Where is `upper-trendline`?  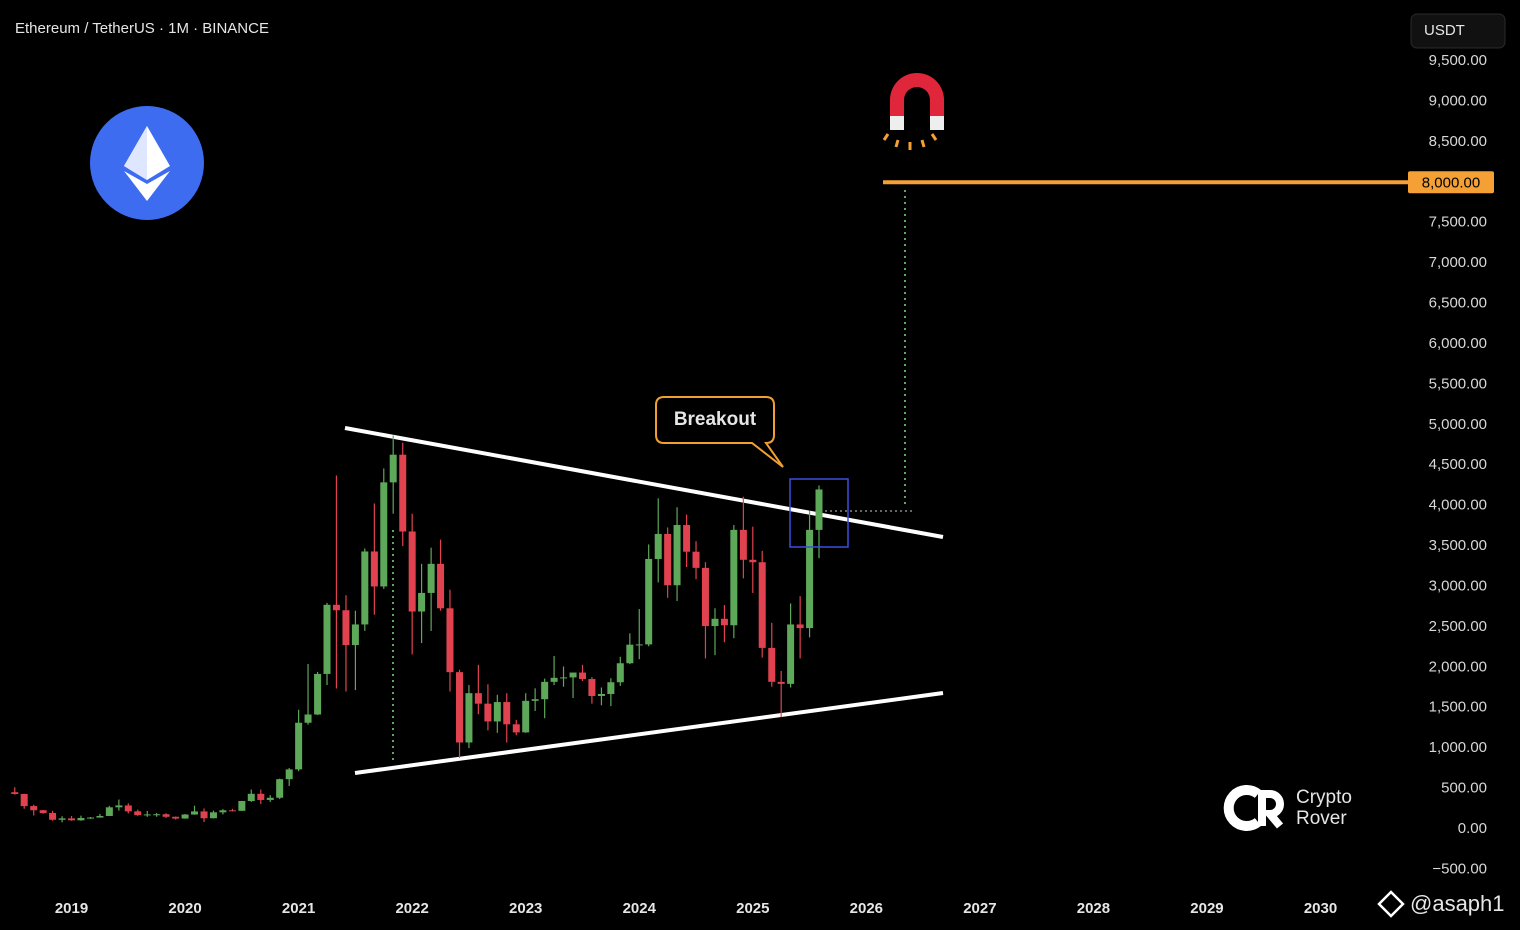
upper-trendline is located at coordinates (644, 482).